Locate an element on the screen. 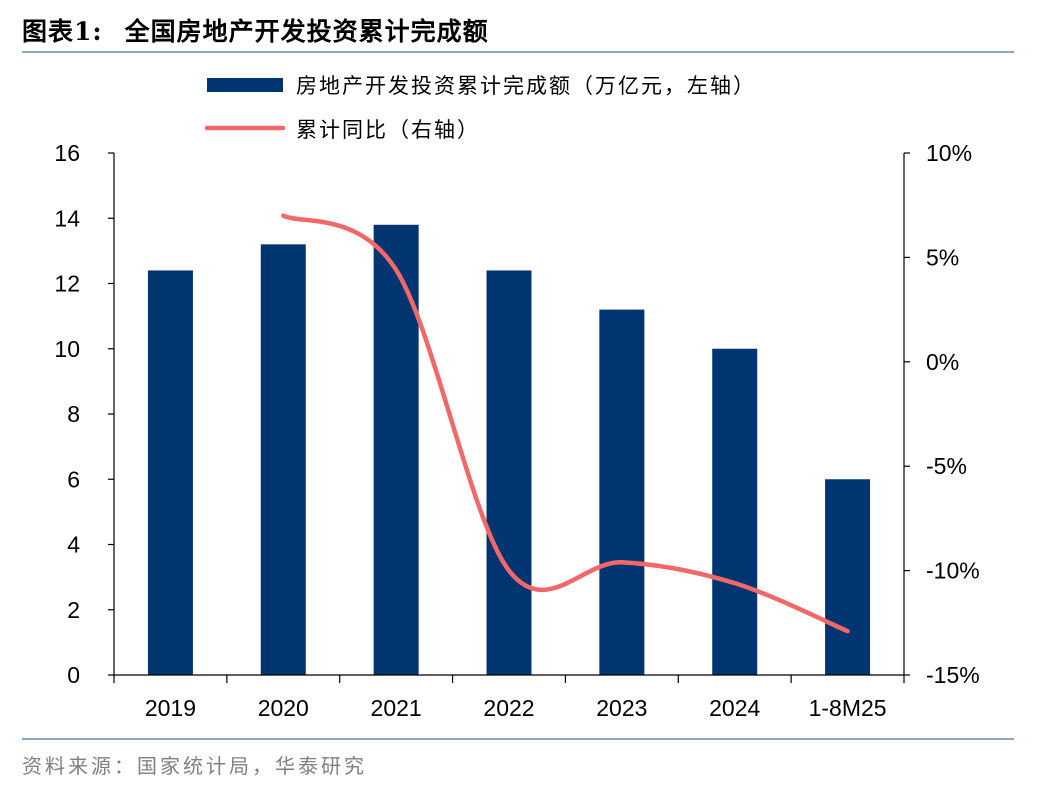  bar-1-8M25 is located at coordinates (848, 577).